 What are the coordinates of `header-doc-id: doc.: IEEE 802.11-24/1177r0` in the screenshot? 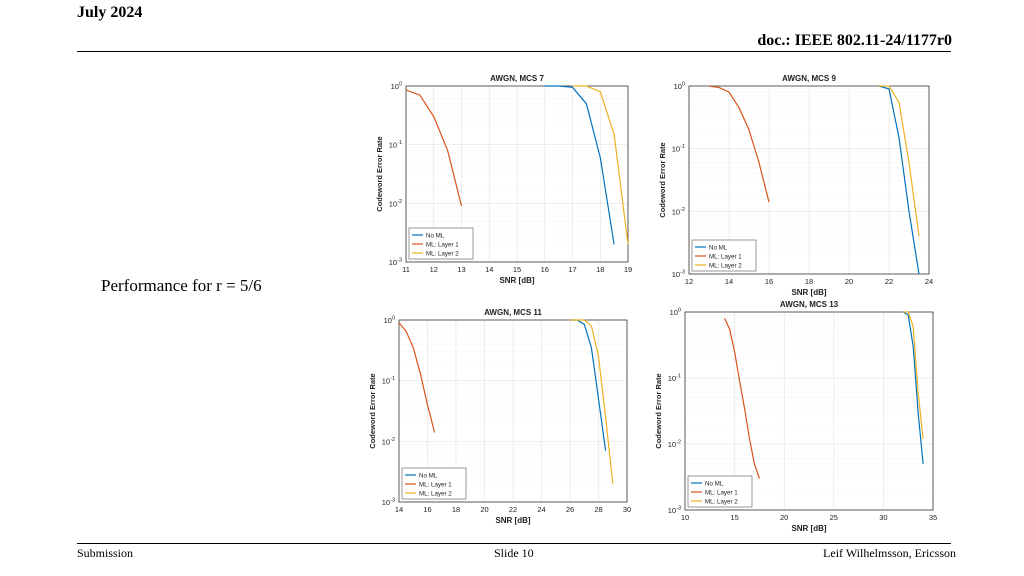 It's located at (854, 40).